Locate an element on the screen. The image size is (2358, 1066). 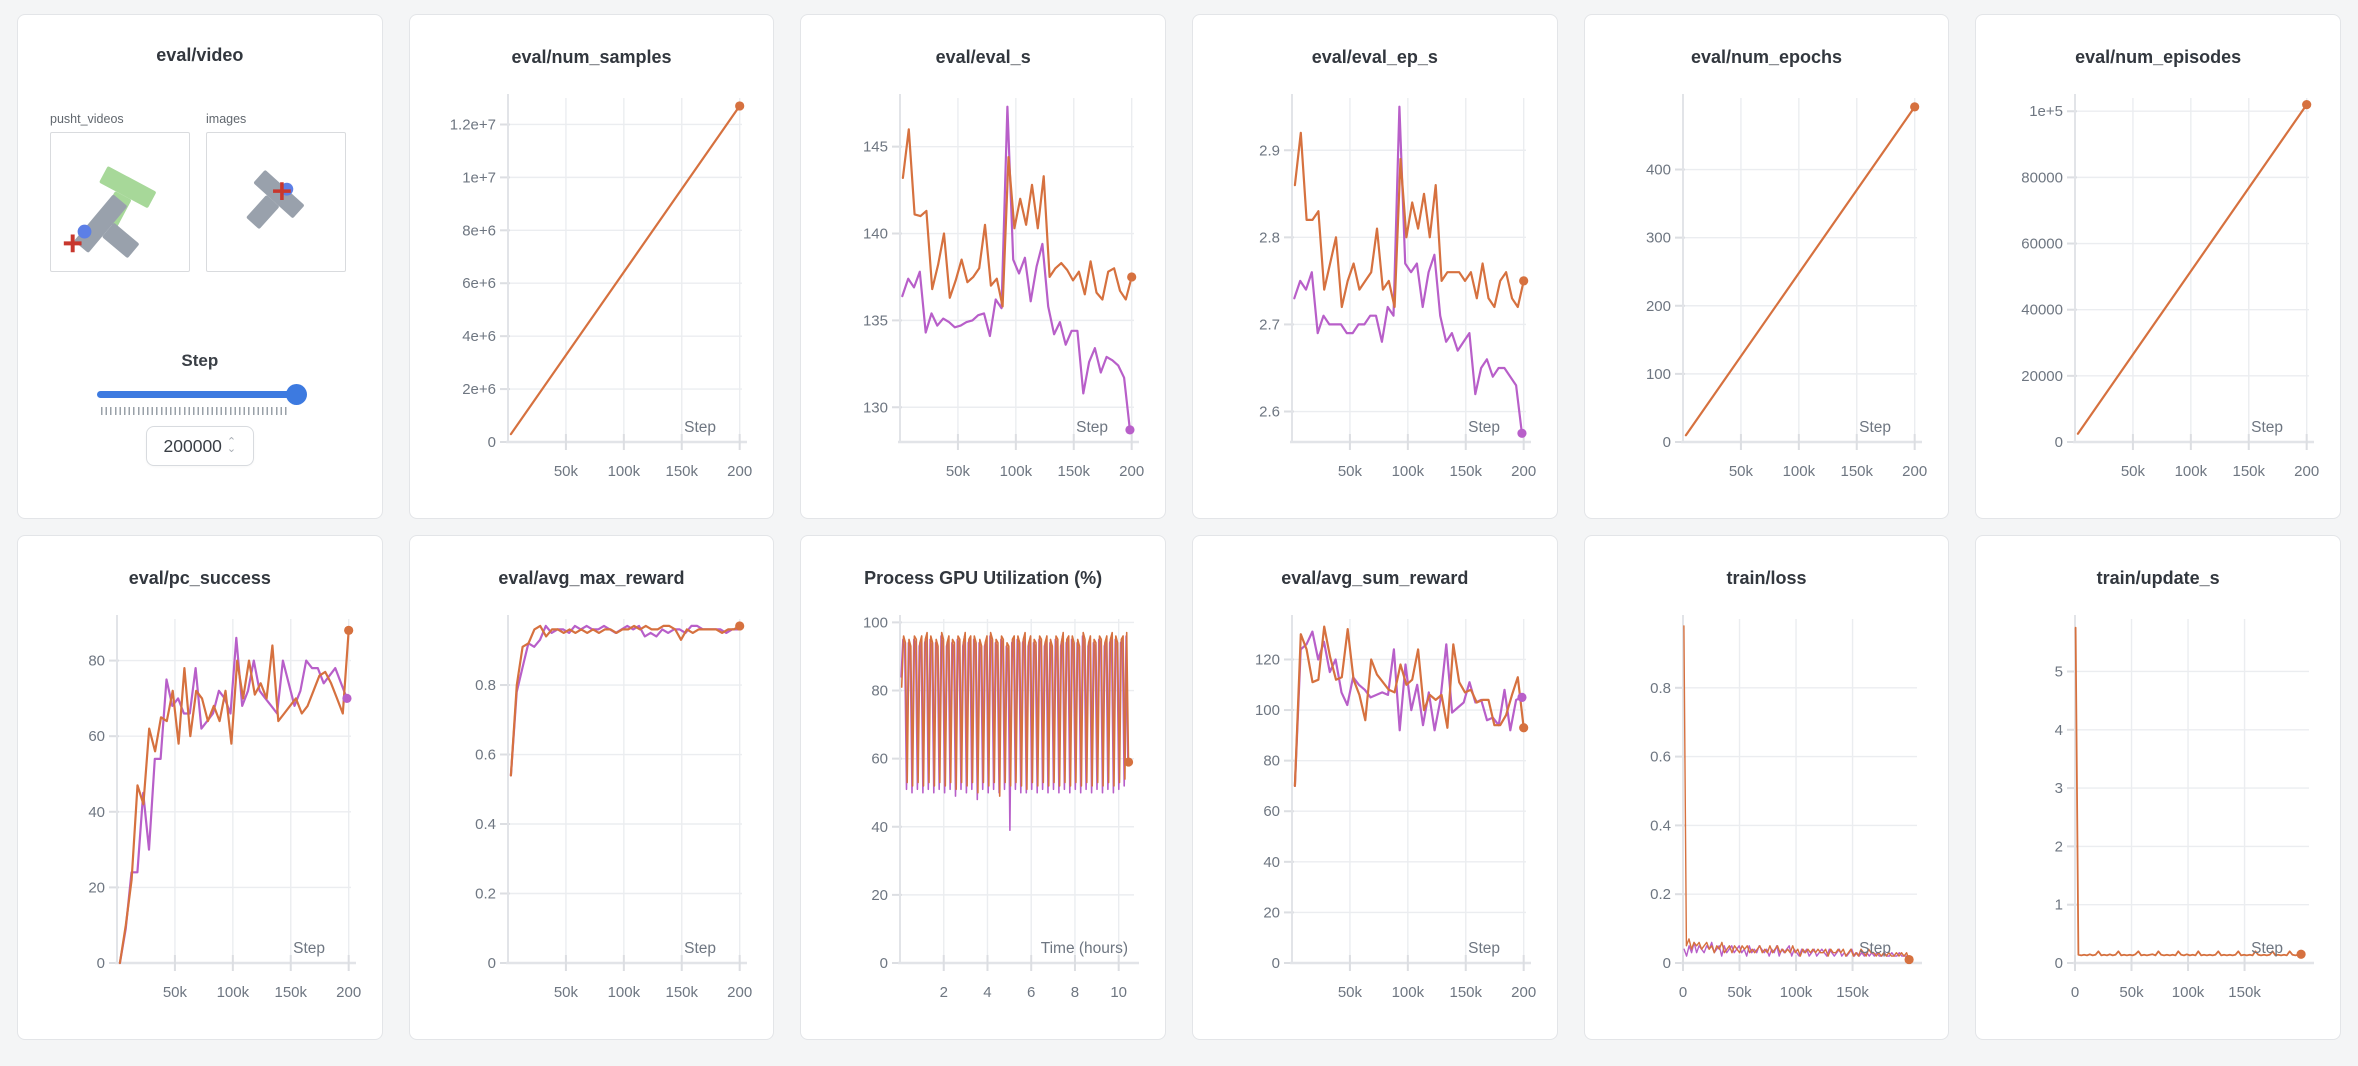
panel-title: eval/eval_s is located at coordinates (983, 57).